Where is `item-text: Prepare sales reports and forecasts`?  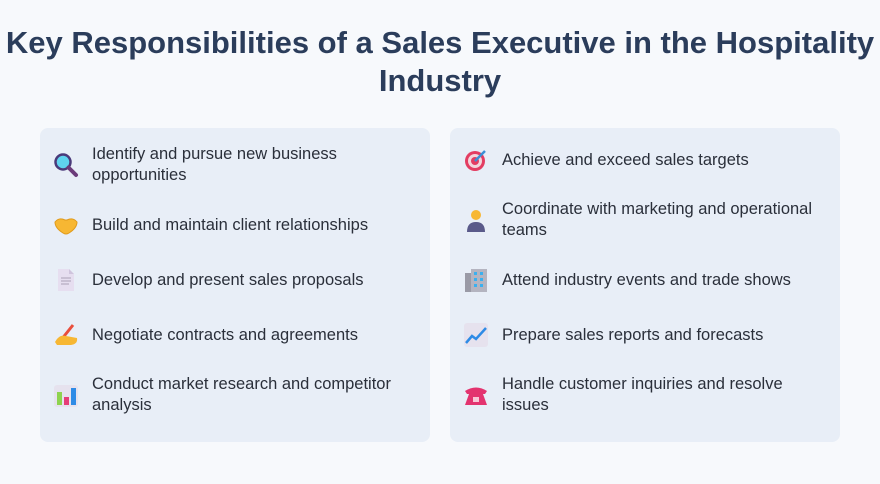 item-text: Prepare sales reports and forecasts is located at coordinates (633, 334).